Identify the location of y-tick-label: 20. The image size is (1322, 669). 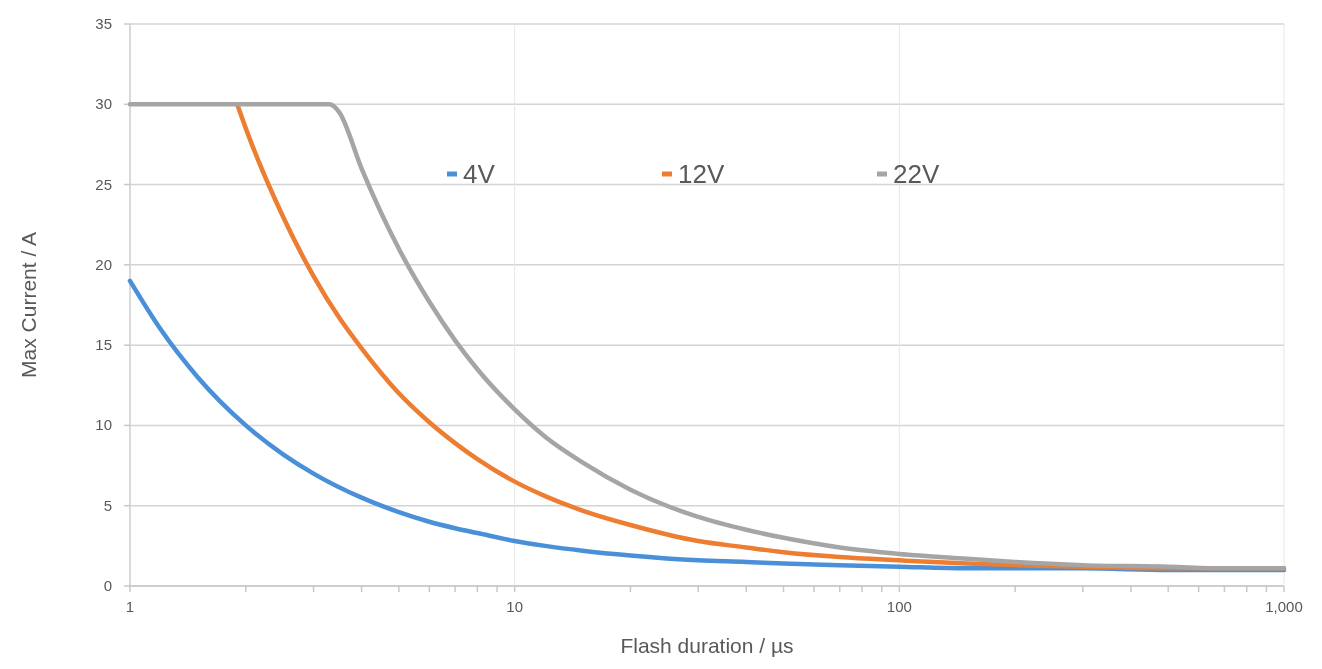
(103, 264).